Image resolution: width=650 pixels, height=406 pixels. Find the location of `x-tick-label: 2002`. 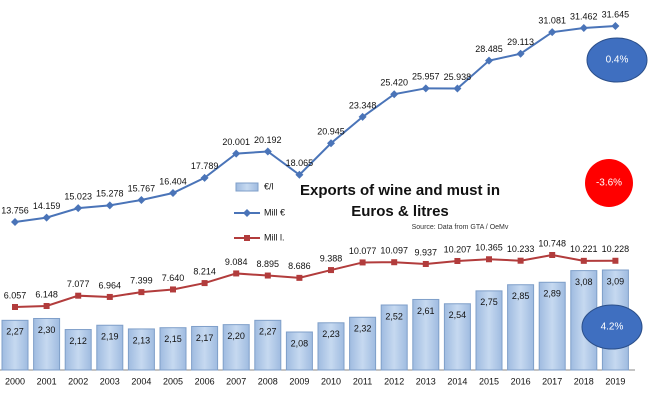

x-tick-label: 2002 is located at coordinates (78, 381).